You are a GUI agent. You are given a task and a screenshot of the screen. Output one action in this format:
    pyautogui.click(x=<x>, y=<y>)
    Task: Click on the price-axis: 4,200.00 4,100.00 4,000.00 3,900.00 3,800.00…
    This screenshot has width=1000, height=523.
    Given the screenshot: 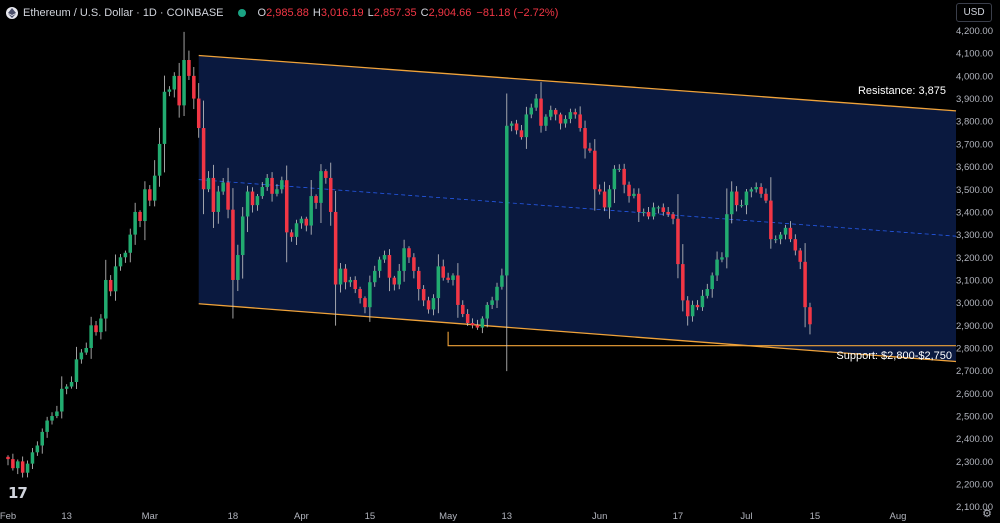 What is the action you would take?
    pyautogui.click(x=974, y=269)
    